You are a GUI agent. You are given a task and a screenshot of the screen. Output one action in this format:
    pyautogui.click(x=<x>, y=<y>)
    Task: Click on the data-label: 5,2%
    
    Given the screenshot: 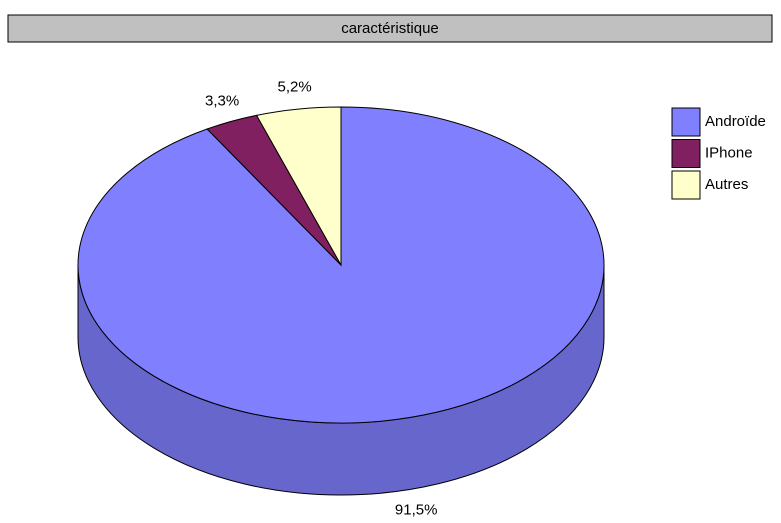 What is the action you would take?
    pyautogui.click(x=295, y=86)
    